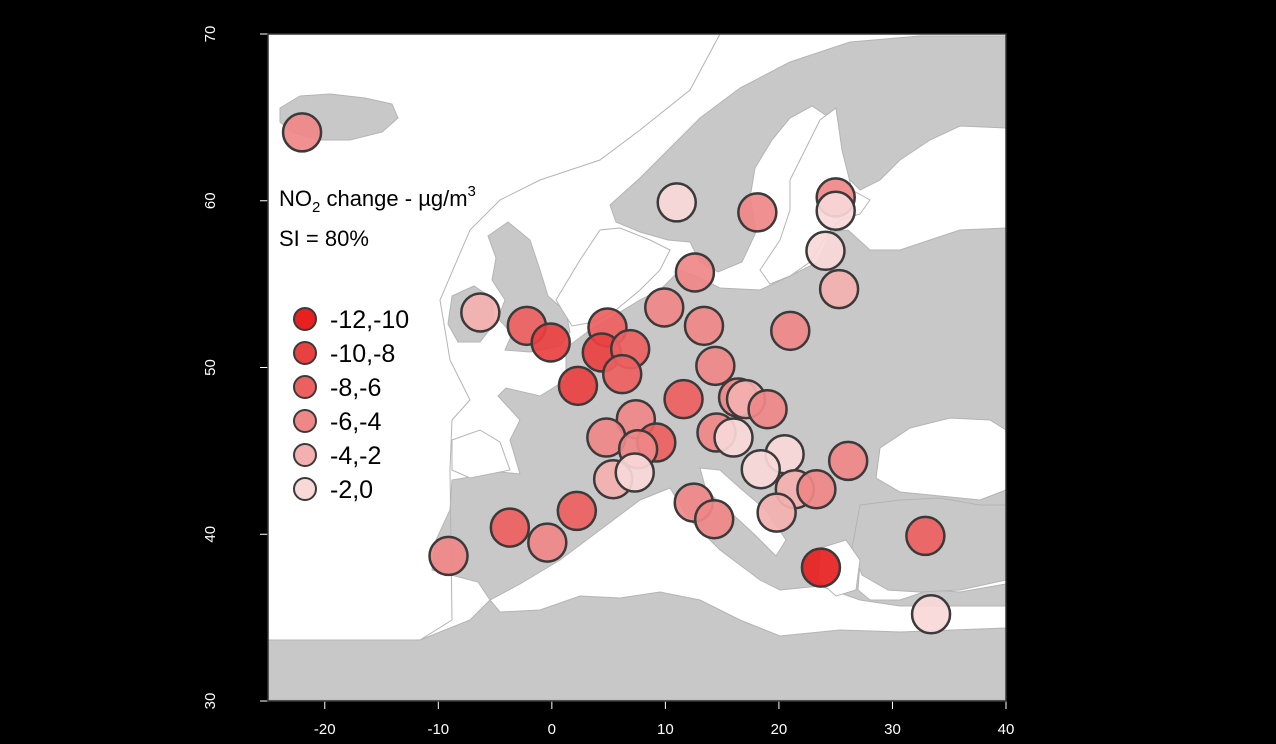  Describe the element at coordinates (316, 207) in the screenshot. I see `title-subscript: 2` at that location.